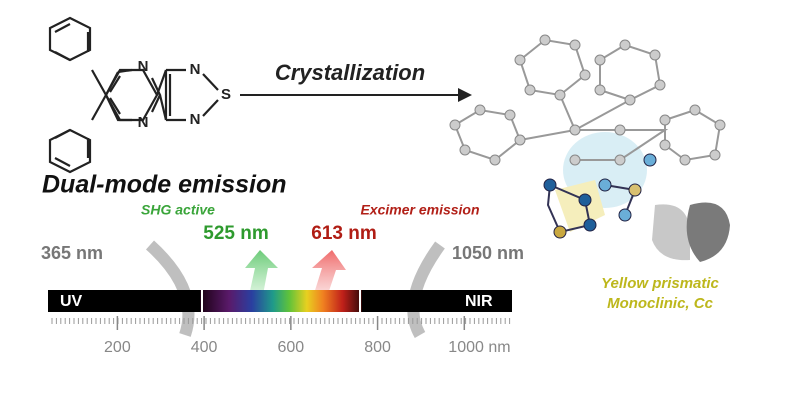 This screenshot has height=411, width=800. What do you see at coordinates (479, 347) in the screenshot?
I see `tick-label: 1000 nm` at bounding box center [479, 347].